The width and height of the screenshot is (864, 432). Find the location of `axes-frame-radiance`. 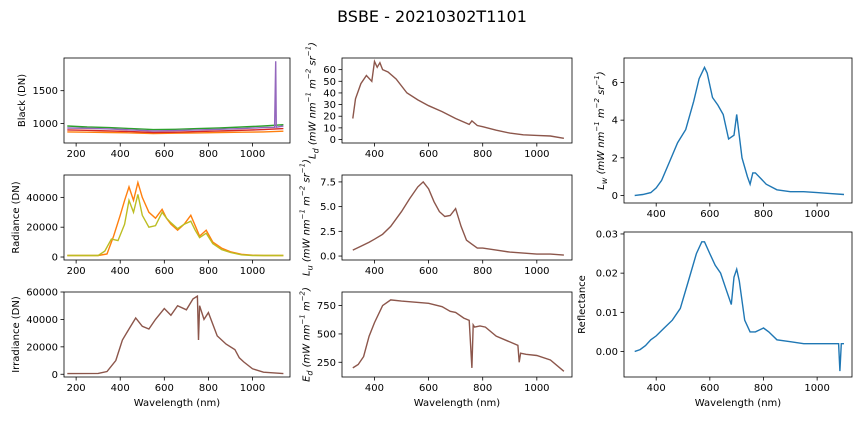

axes-frame-radiance is located at coordinates (177, 217).